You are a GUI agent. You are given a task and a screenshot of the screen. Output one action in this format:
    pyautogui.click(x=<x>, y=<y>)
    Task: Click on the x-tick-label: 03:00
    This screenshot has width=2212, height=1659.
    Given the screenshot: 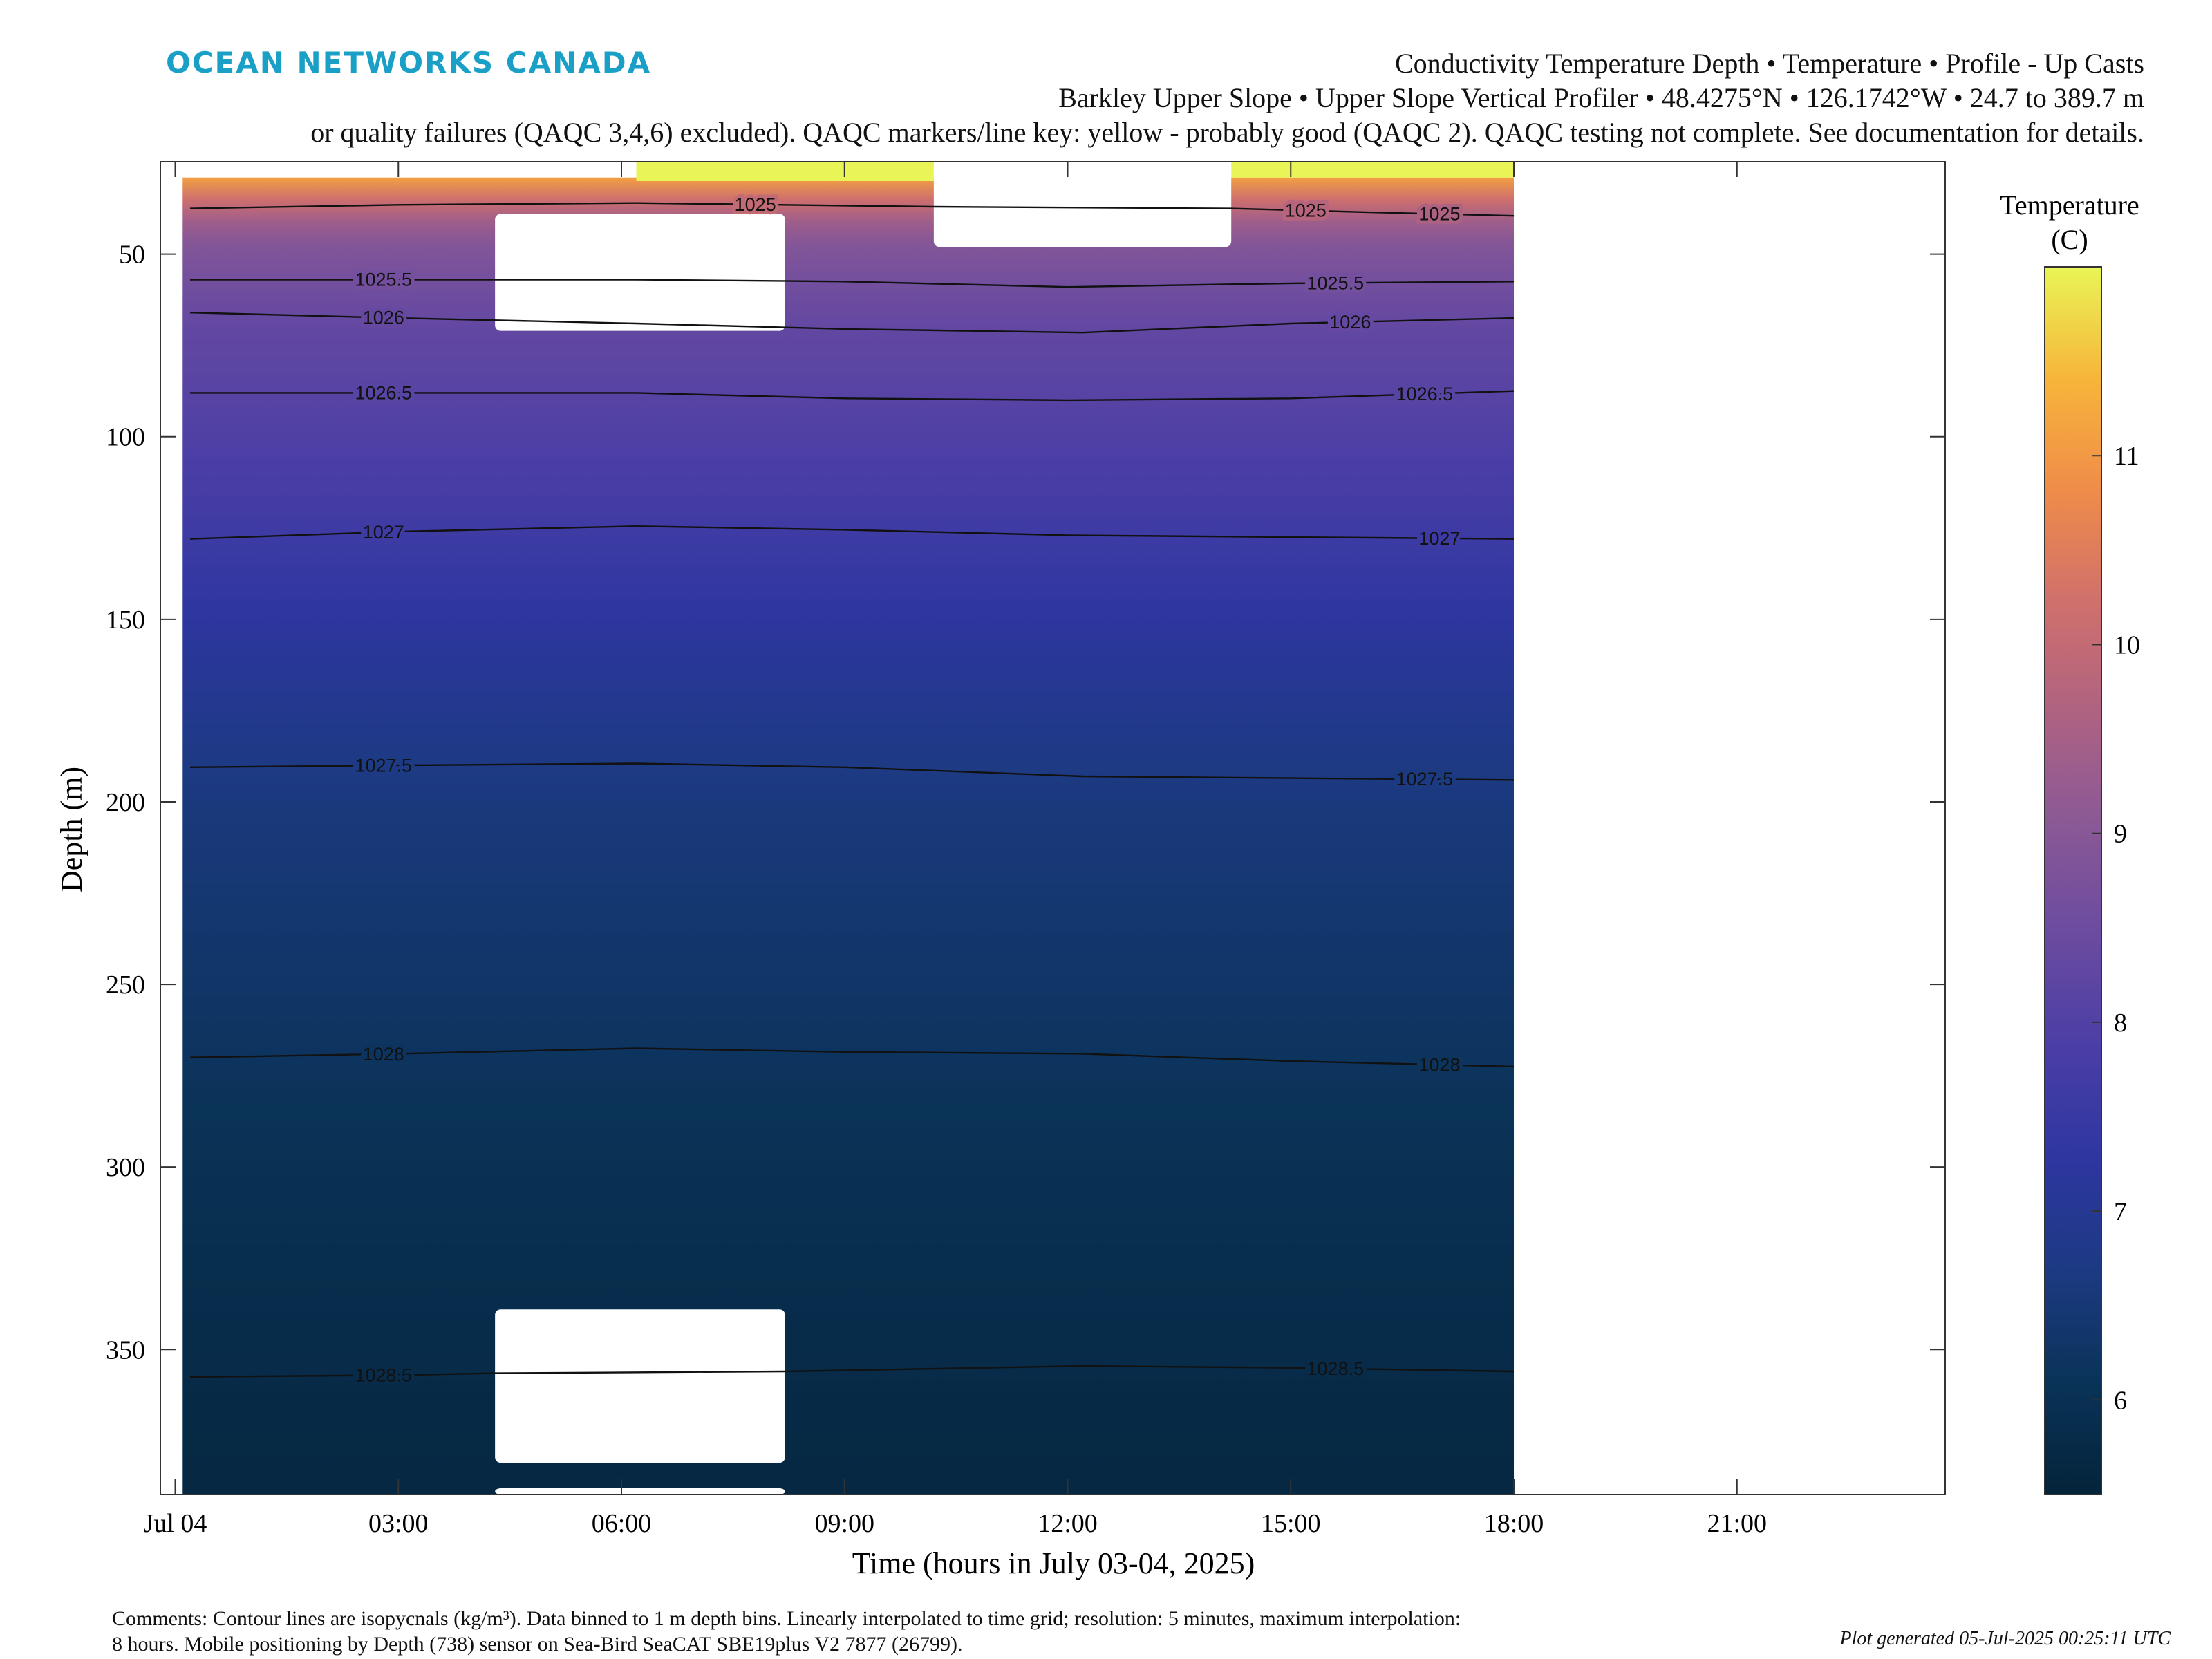 What is the action you would take?
    pyautogui.click(x=398, y=1523)
    